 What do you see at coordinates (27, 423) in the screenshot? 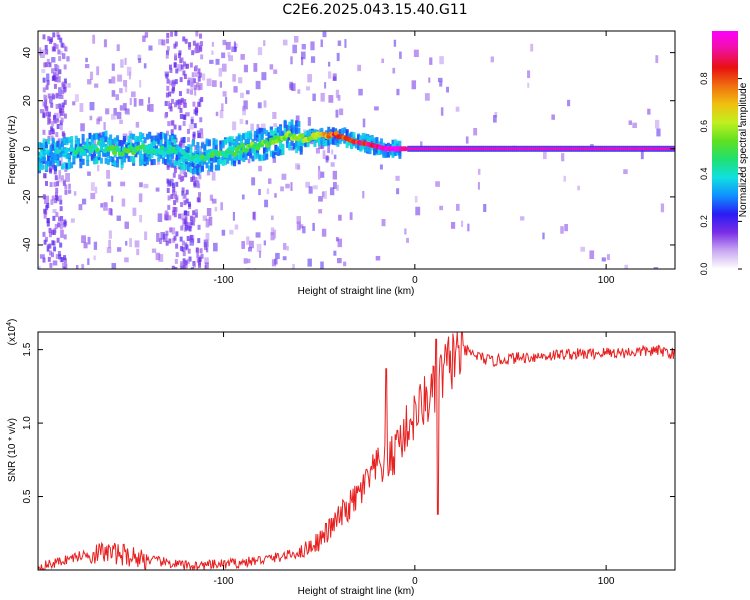
I see `snr-y-tick-label: 1.0` at bounding box center [27, 423].